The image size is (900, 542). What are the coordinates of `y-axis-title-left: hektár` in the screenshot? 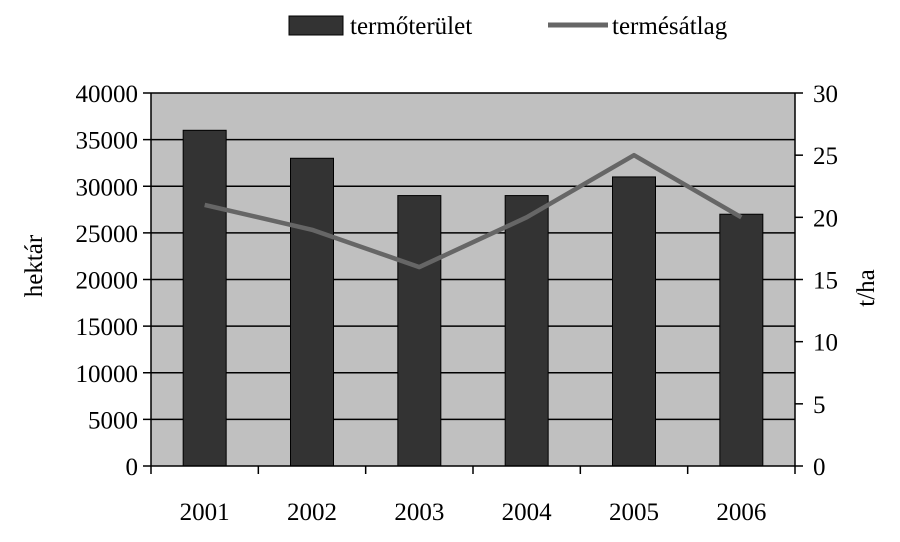 It's located at (34, 265).